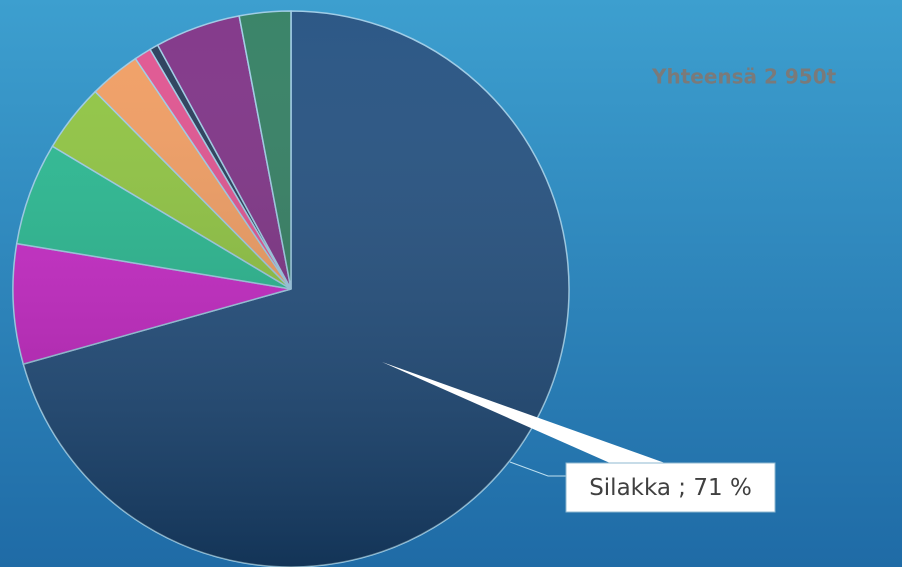 Image resolution: width=902 pixels, height=567 pixels. I want to click on total-annotation: Yhteensä 2 950t, so click(744, 77).